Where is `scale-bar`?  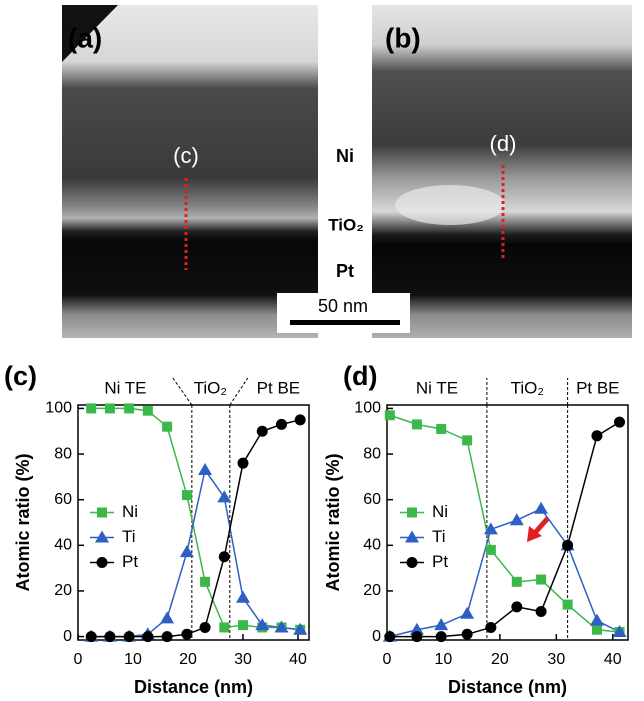
scale-bar is located at coordinates (343, 313).